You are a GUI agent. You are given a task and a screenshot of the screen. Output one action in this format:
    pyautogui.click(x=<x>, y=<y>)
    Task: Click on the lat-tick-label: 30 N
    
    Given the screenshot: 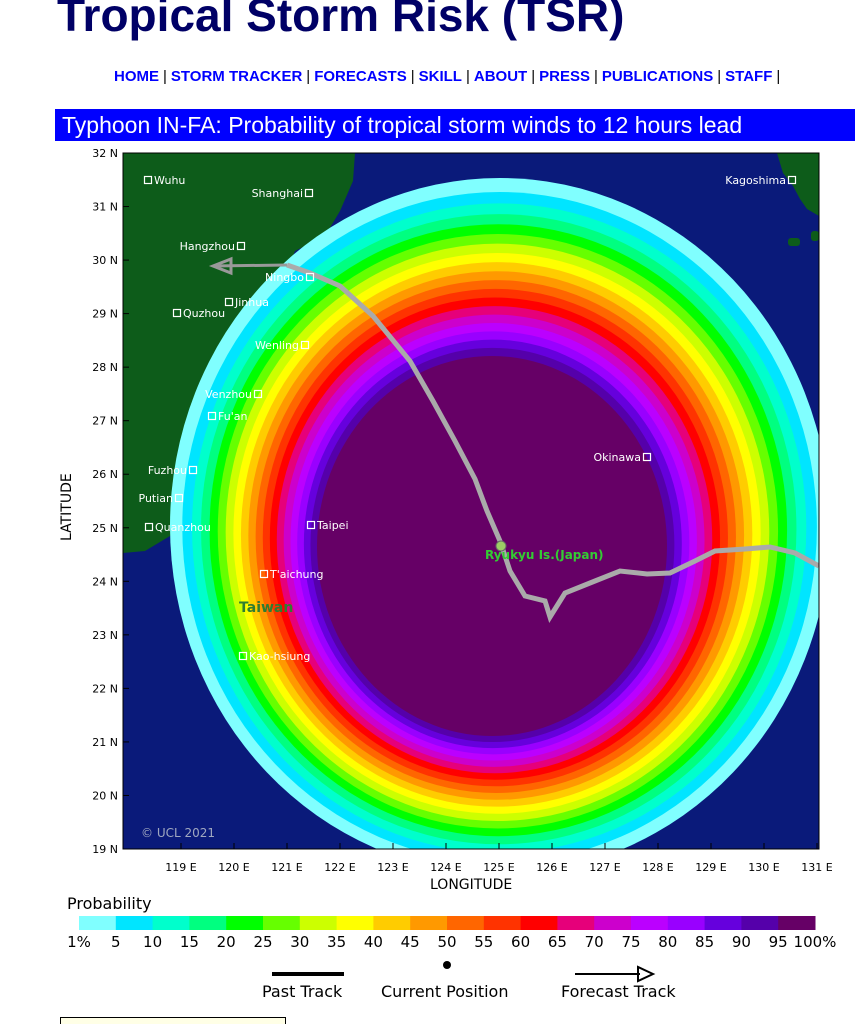 What is the action you would take?
    pyautogui.click(x=105, y=260)
    